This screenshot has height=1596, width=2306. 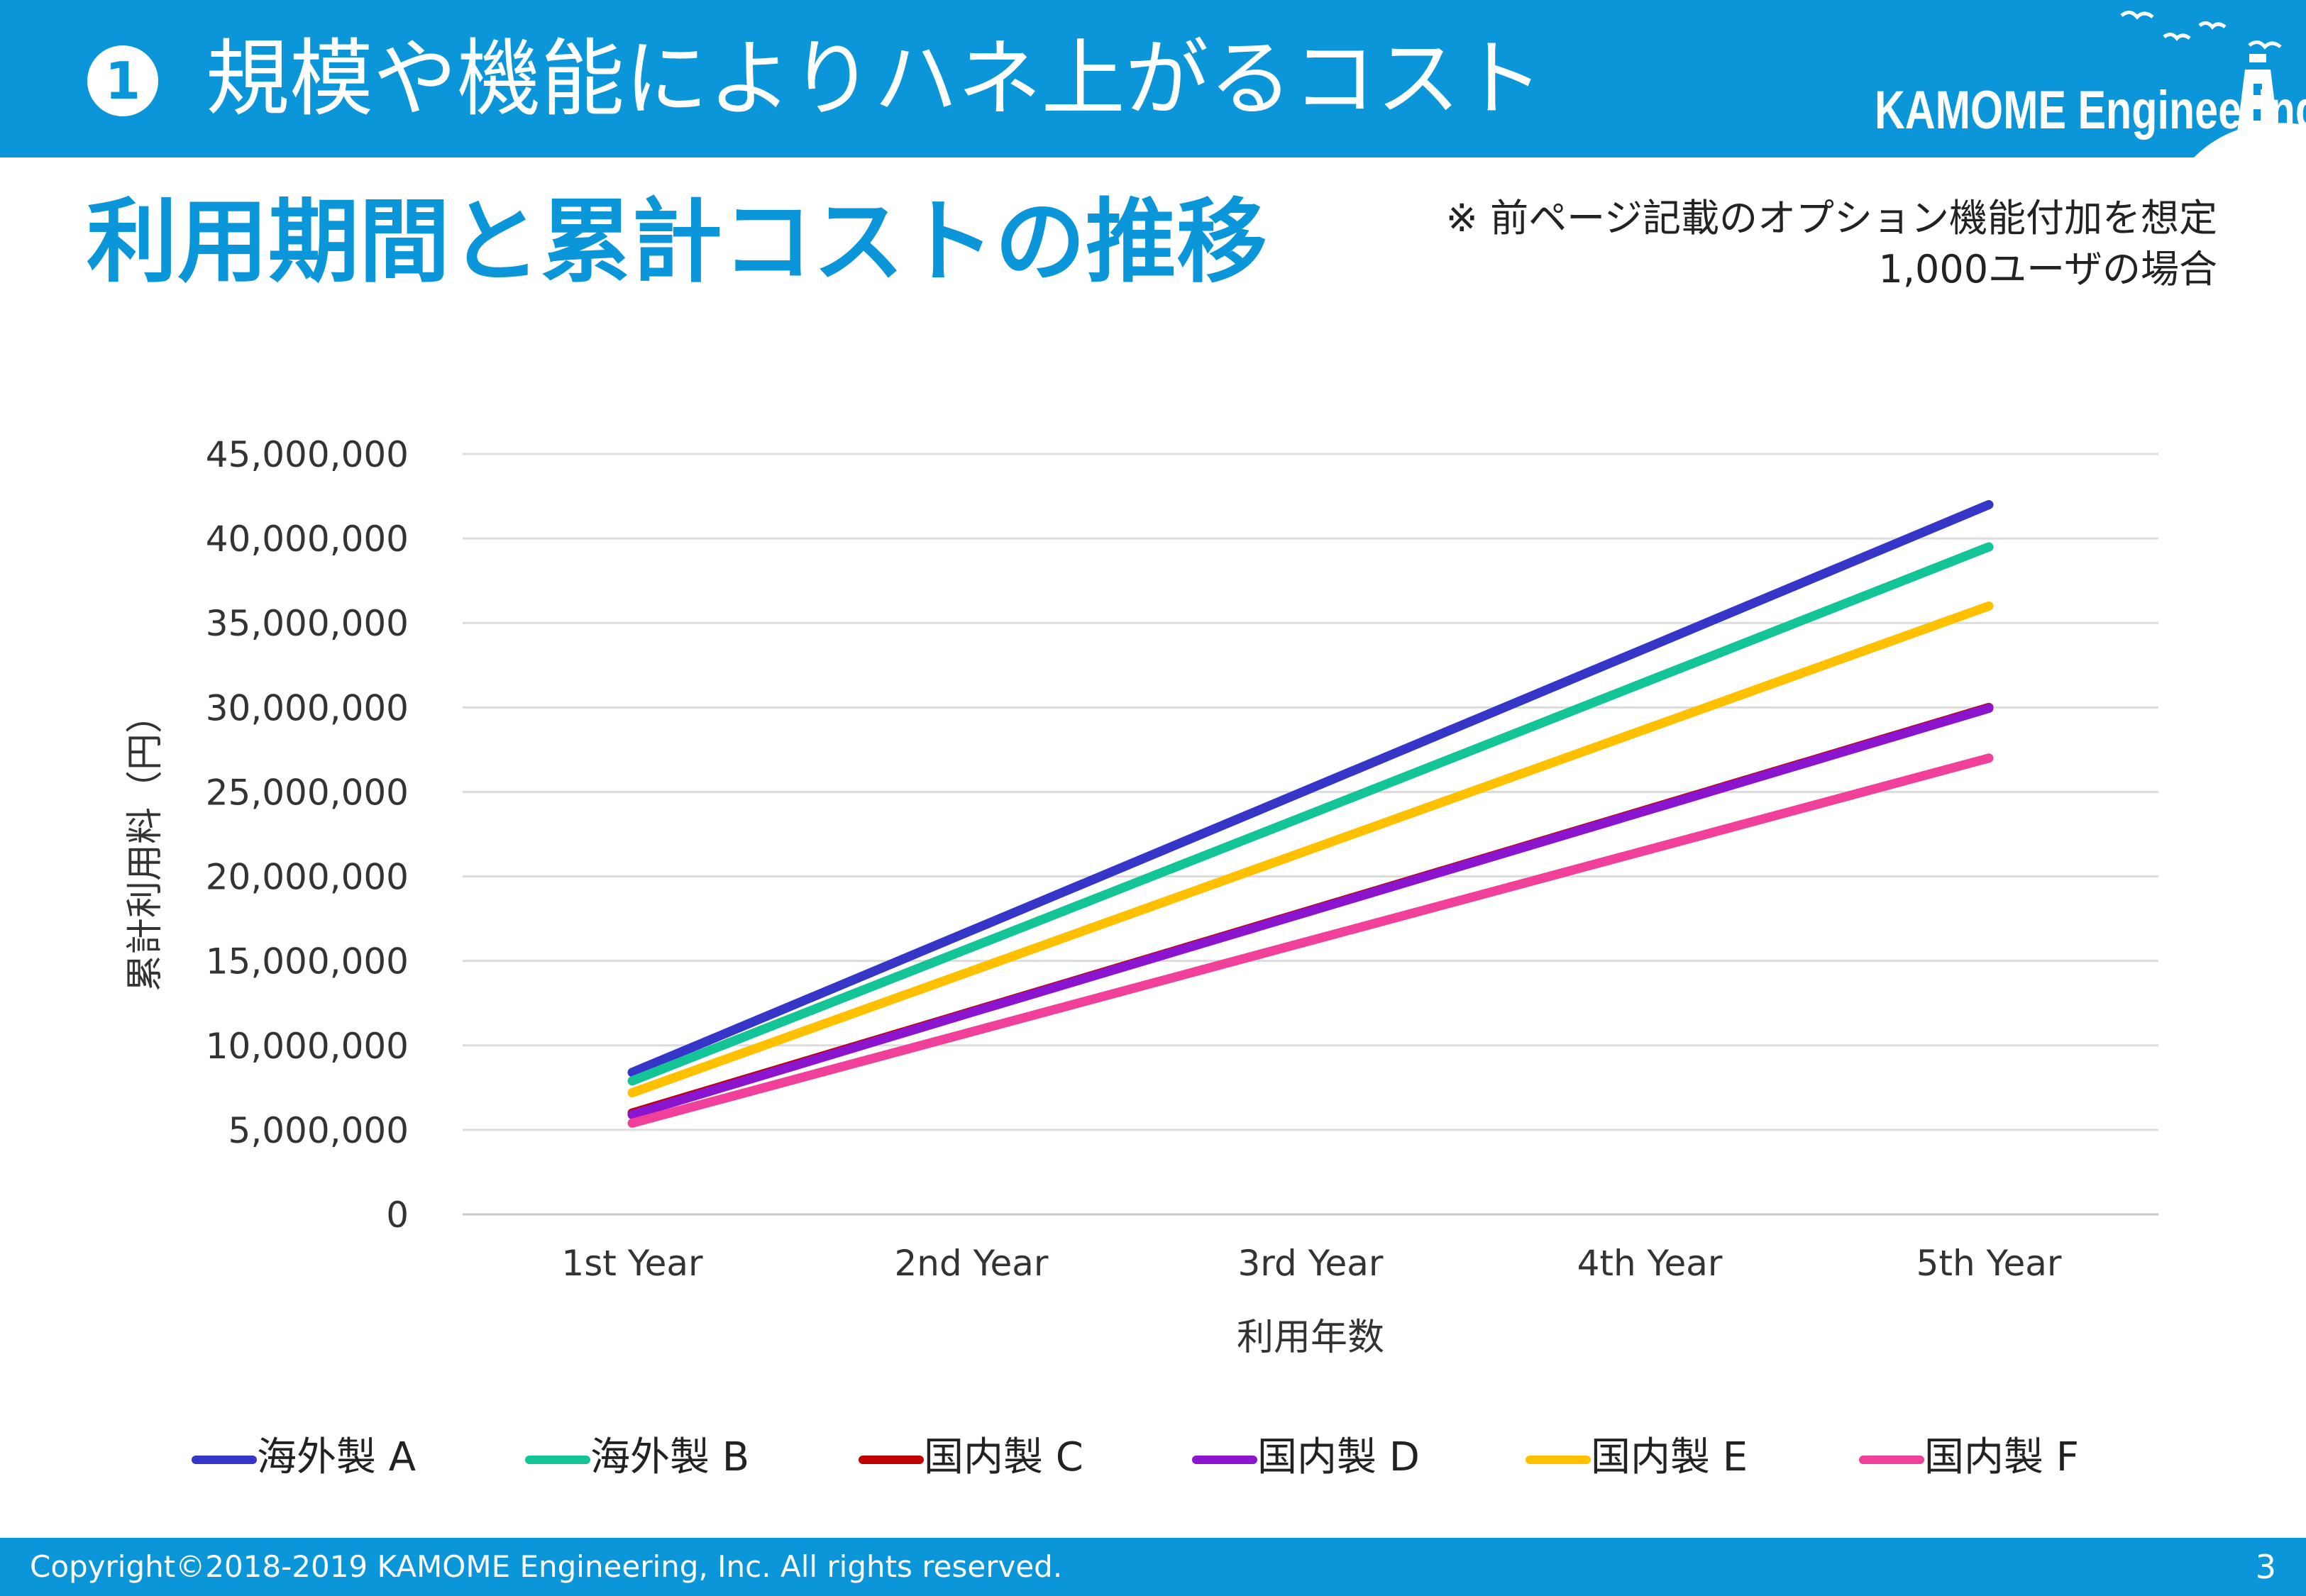 I want to click on y-tick-label: 25,000,000, so click(x=307, y=793).